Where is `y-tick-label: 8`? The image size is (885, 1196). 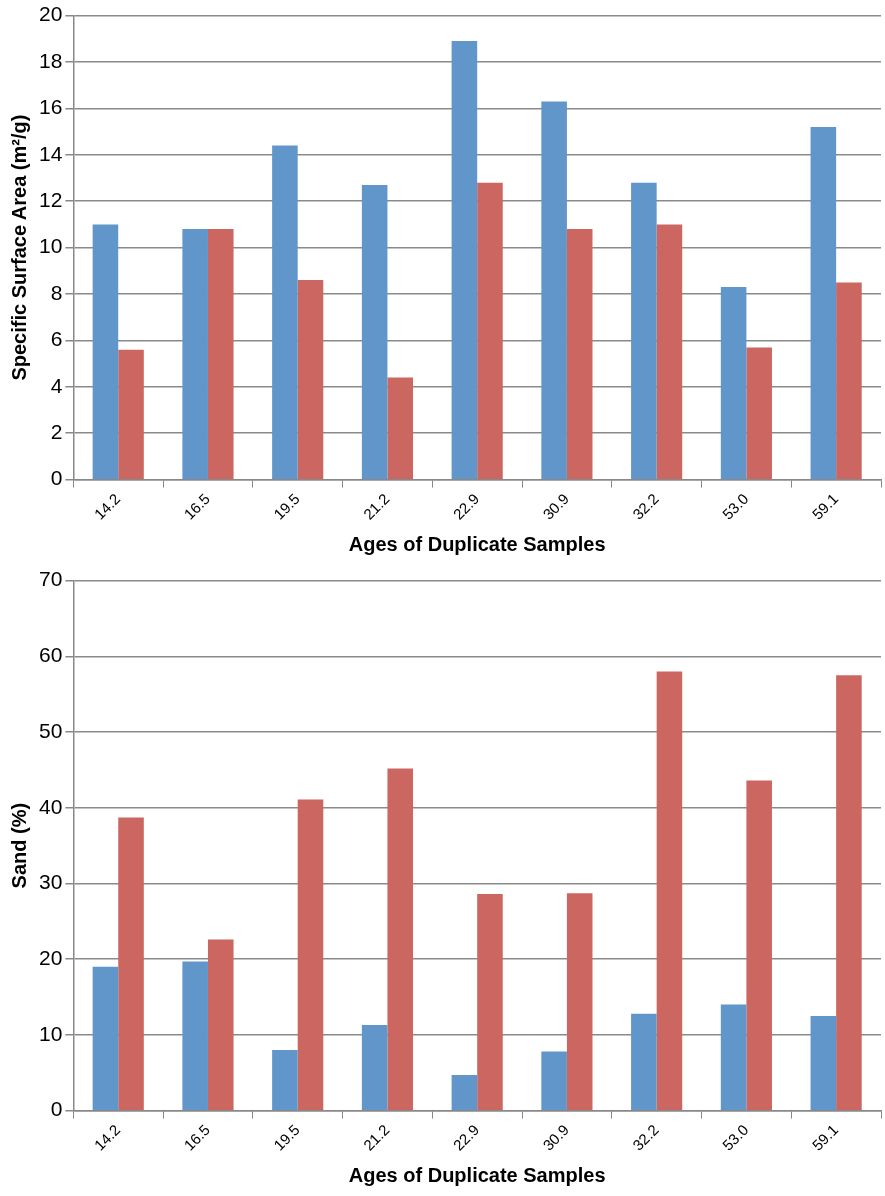 y-tick-label: 8 is located at coordinates (56, 292).